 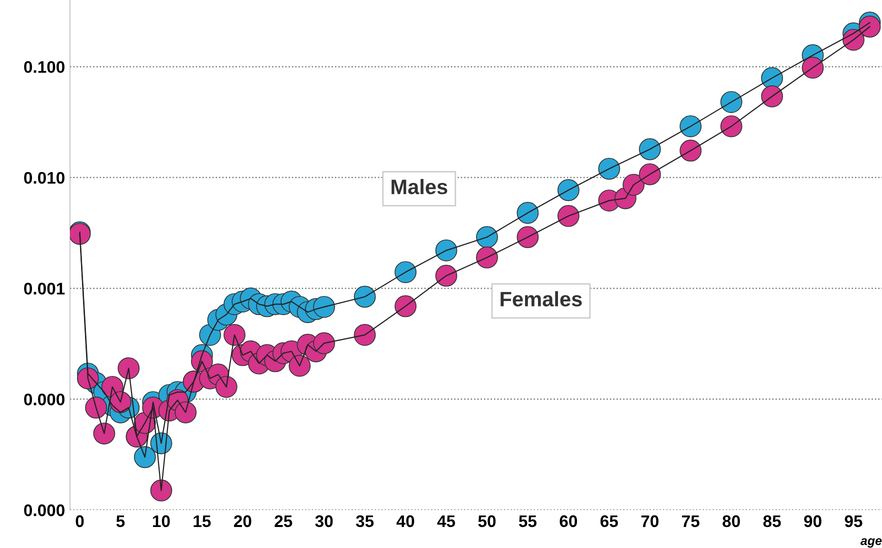 What do you see at coordinates (44, 288) in the screenshot?
I see `y-tick-label: 0.001` at bounding box center [44, 288].